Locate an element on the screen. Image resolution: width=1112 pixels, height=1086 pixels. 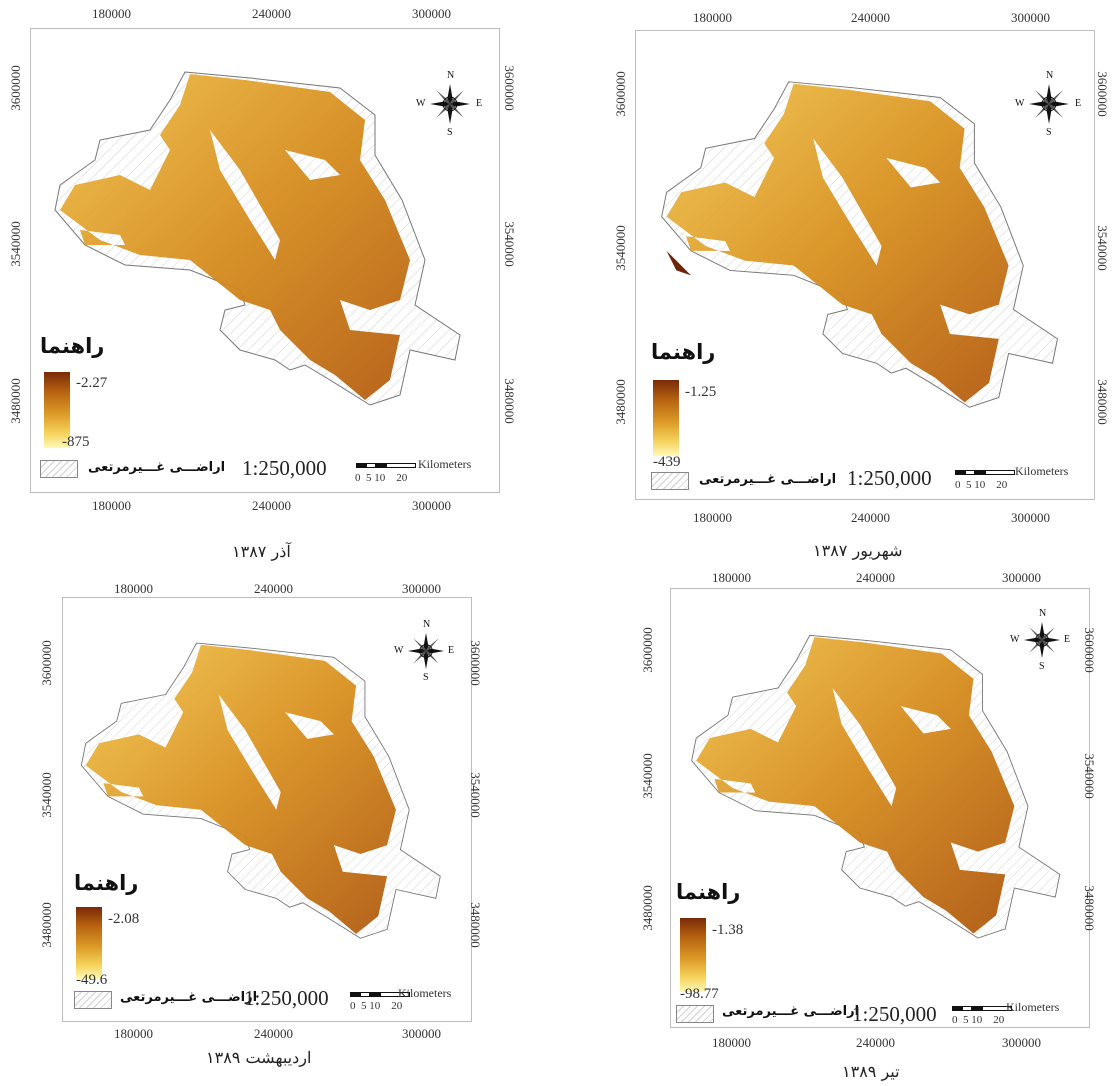
legend-max: -1.38 is located at coordinates (728, 930).